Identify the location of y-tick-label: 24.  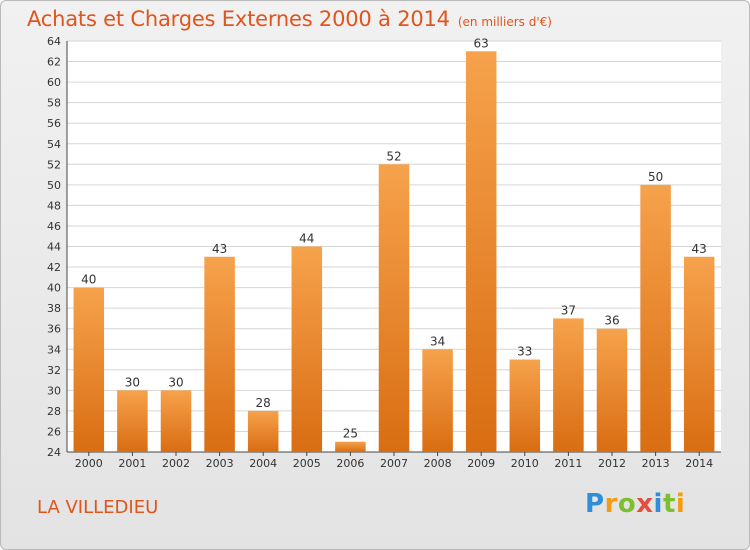
(54, 452).